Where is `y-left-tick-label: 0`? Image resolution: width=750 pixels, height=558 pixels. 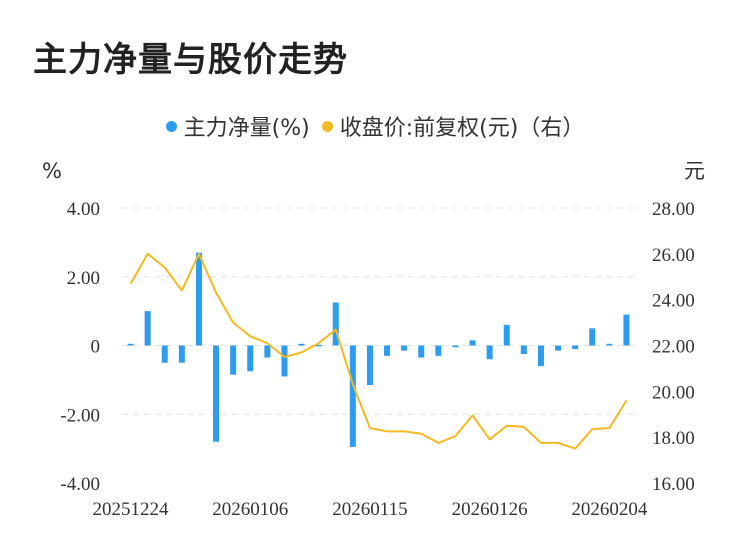
y-left-tick-label: 0 is located at coordinates (96, 347).